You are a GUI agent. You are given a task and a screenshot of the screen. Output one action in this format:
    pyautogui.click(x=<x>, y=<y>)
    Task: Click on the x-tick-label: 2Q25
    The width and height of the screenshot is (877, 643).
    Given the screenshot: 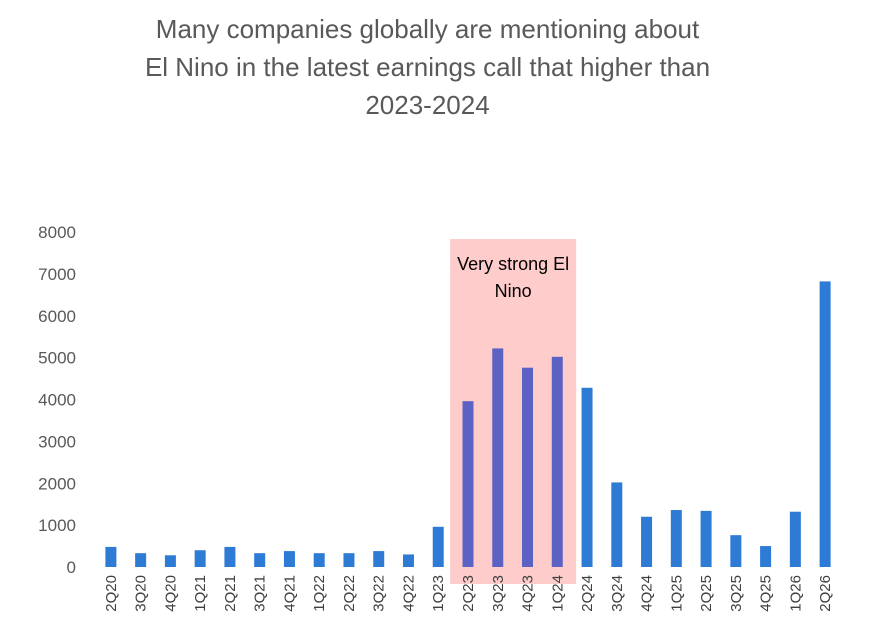 What is the action you would take?
    pyautogui.click(x=706, y=593)
    